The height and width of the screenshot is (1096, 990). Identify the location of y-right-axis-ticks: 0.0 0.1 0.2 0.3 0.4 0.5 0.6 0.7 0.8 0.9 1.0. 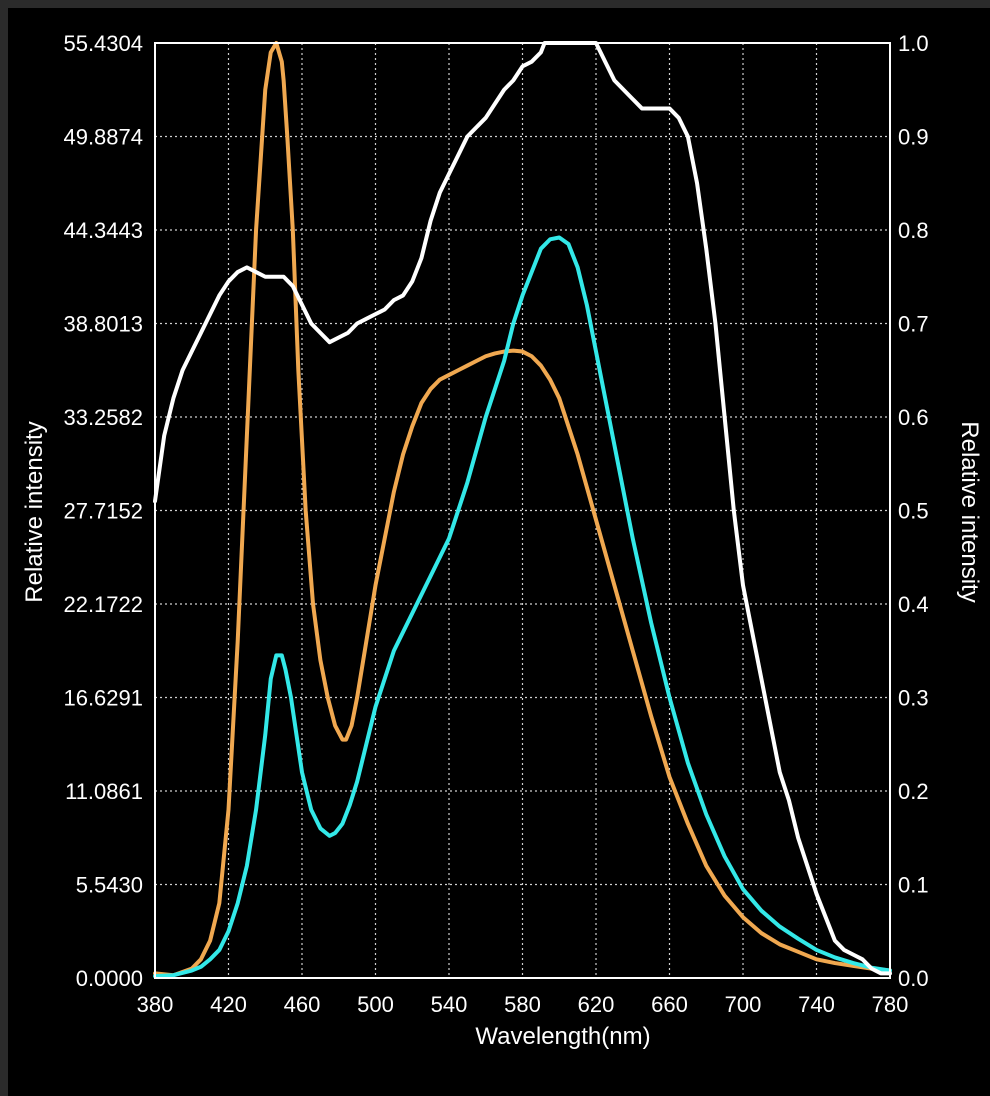
(913, 511).